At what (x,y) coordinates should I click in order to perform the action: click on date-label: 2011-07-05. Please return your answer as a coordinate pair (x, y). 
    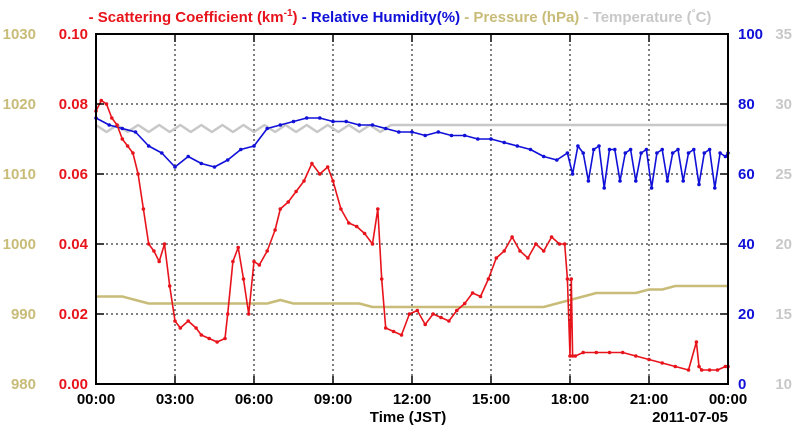
    Looking at the image, I should click on (690, 417).